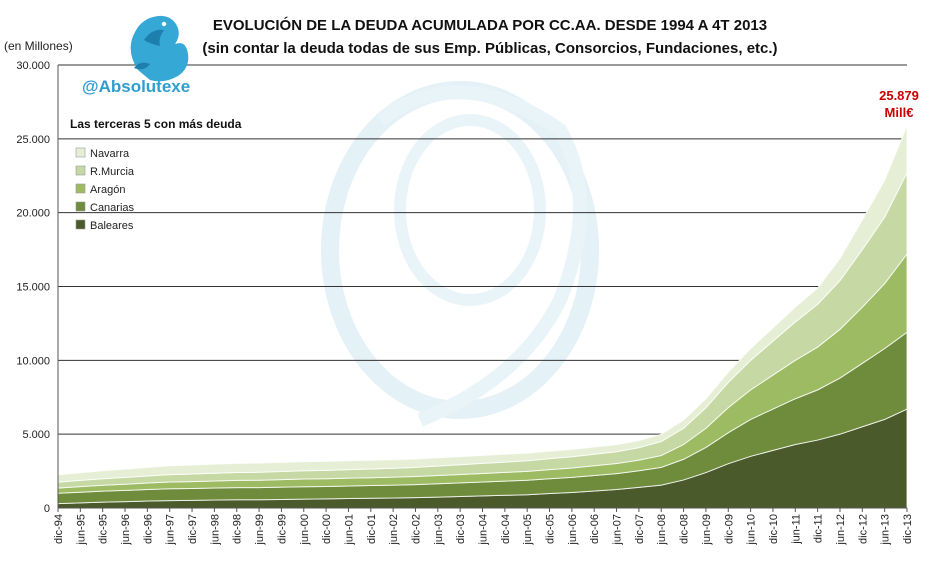  What do you see at coordinates (104, 529) in the screenshot?
I see `x-tick-label: dic-95` at bounding box center [104, 529].